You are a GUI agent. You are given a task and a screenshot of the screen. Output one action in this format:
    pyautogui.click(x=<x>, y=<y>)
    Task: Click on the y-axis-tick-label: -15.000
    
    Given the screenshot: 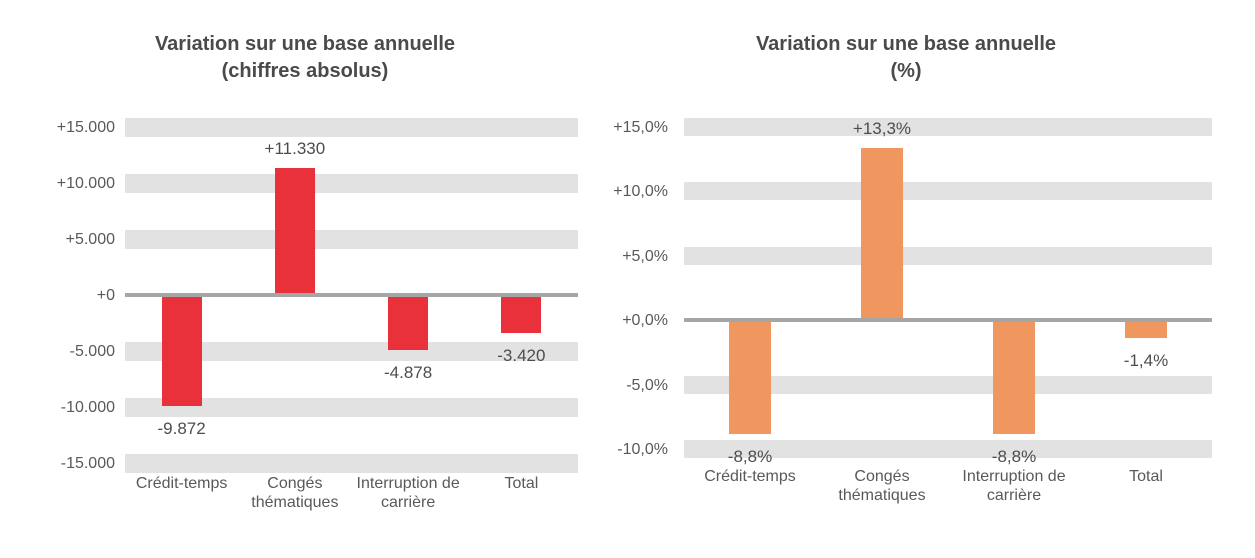 What is the action you would take?
    pyautogui.click(x=87, y=463)
    